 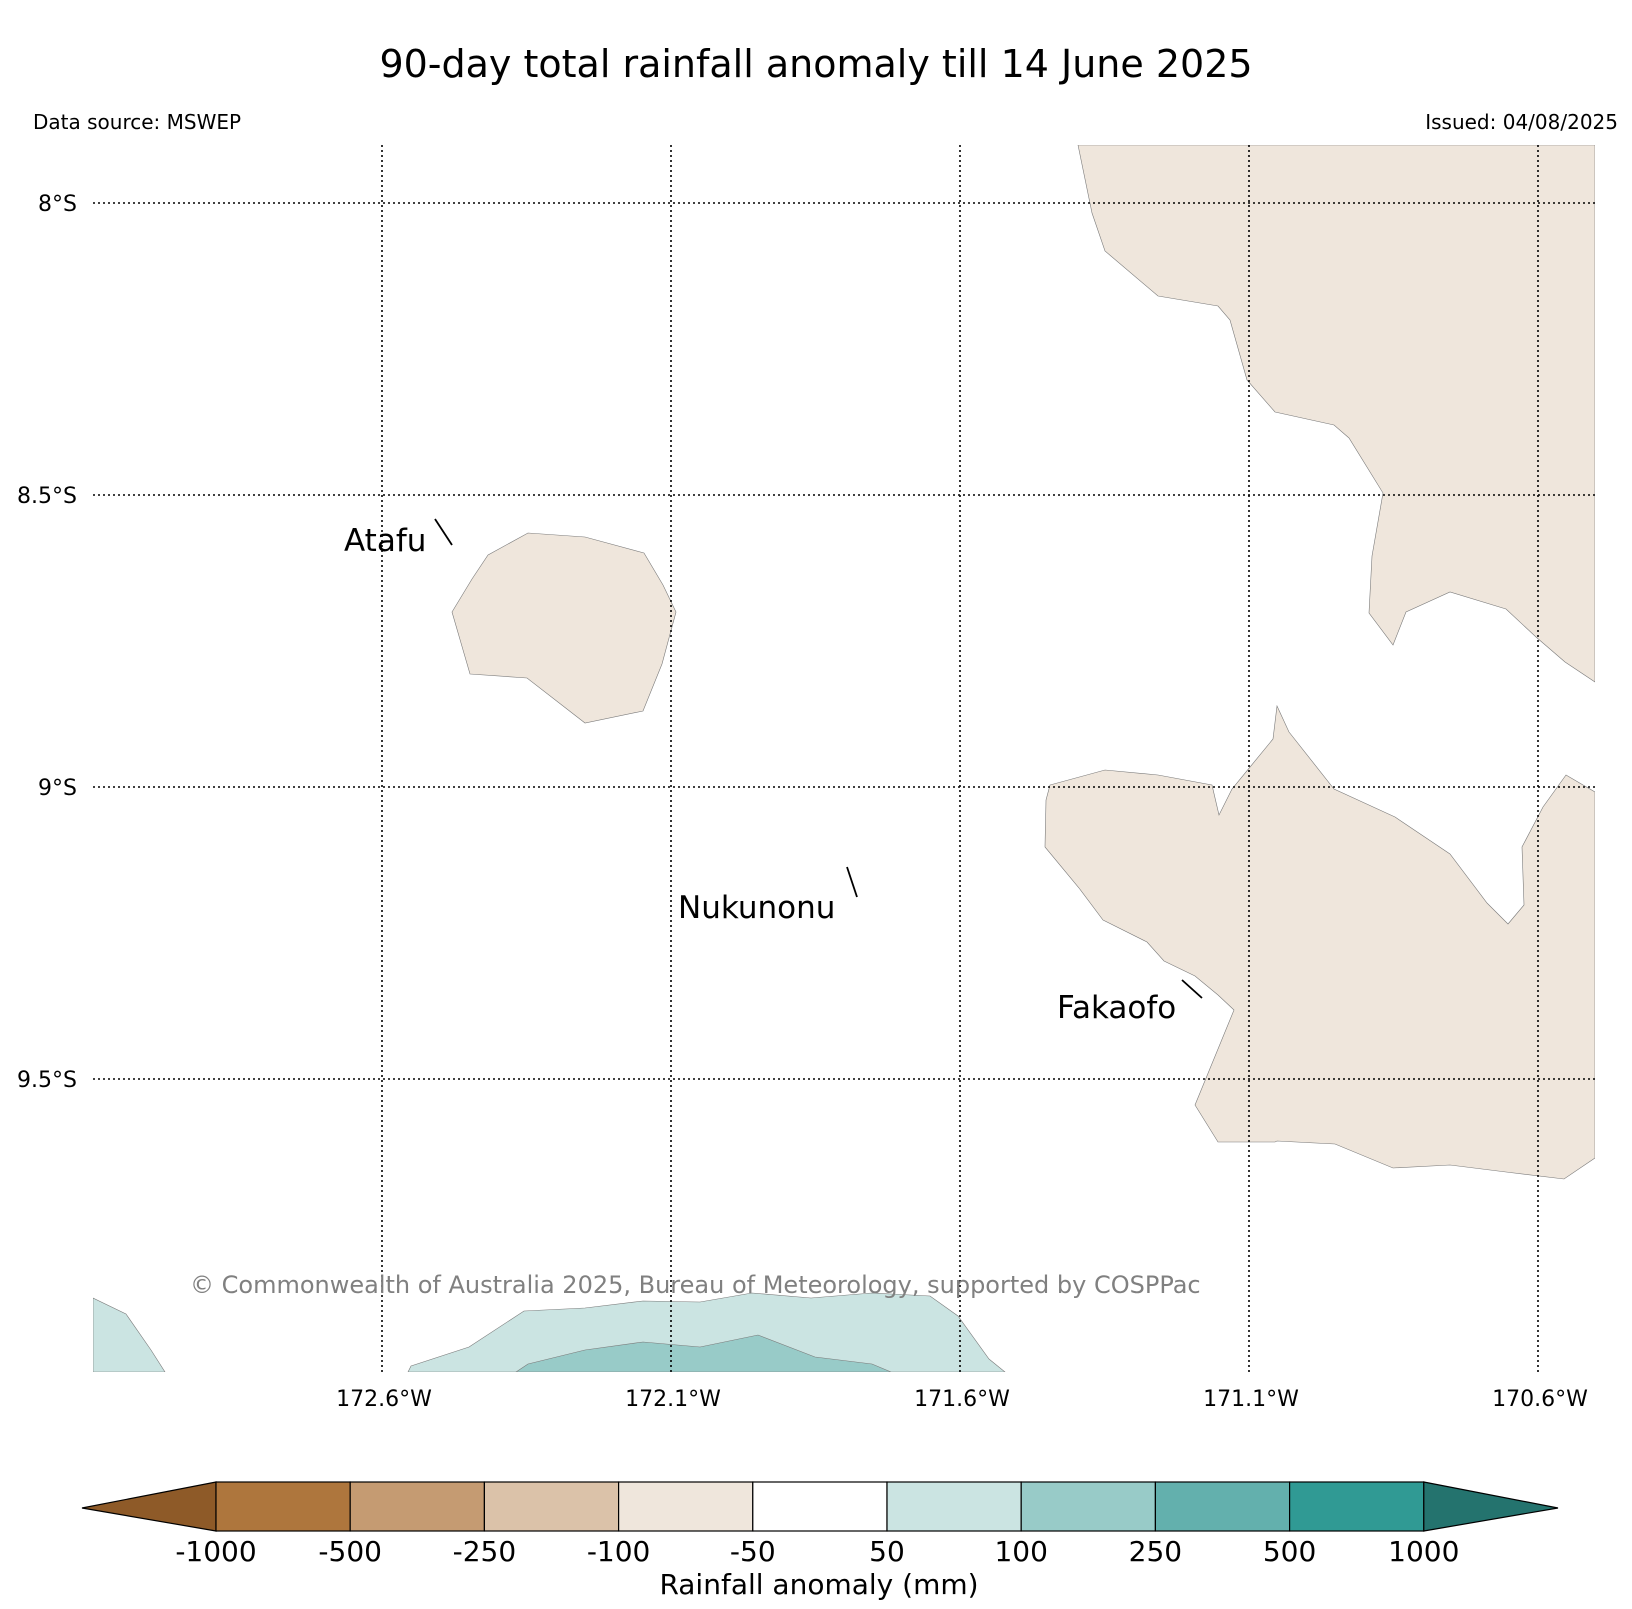 I want to click on colorbar-tick-9: 1000, so click(x=1423, y=1551).